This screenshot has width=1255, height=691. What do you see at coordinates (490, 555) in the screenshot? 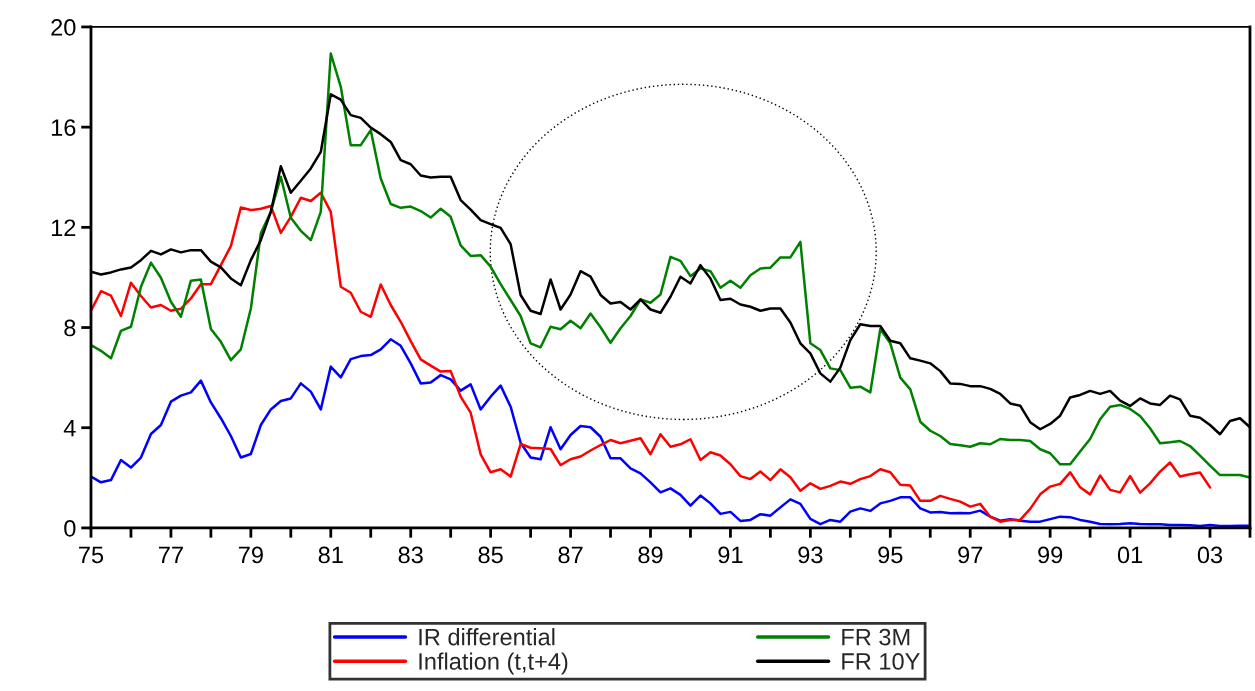
I see `x-tick-label: 85` at bounding box center [490, 555].